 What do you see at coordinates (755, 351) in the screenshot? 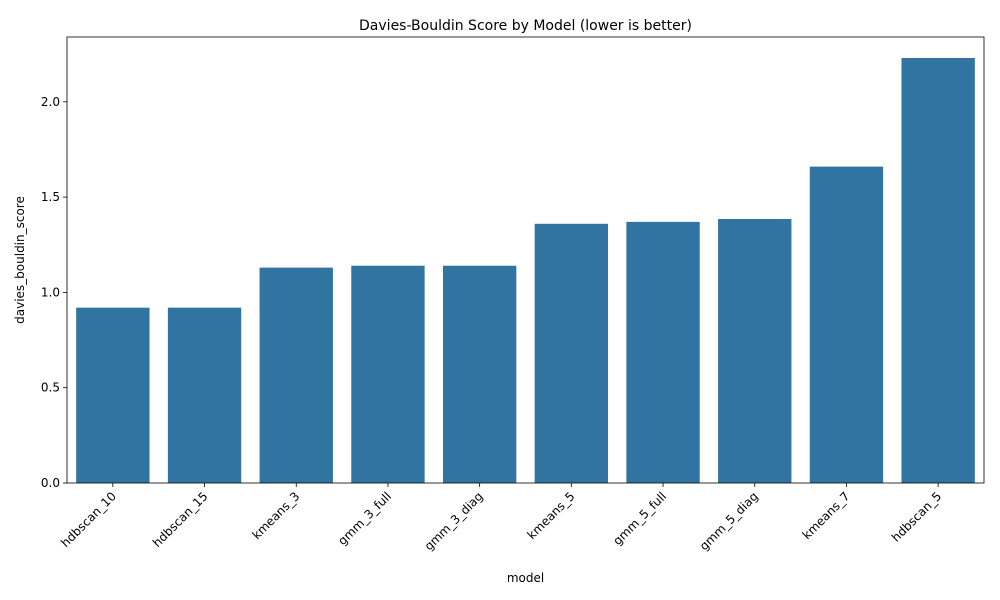
I see `bar-gmm_5_diag` at bounding box center [755, 351].